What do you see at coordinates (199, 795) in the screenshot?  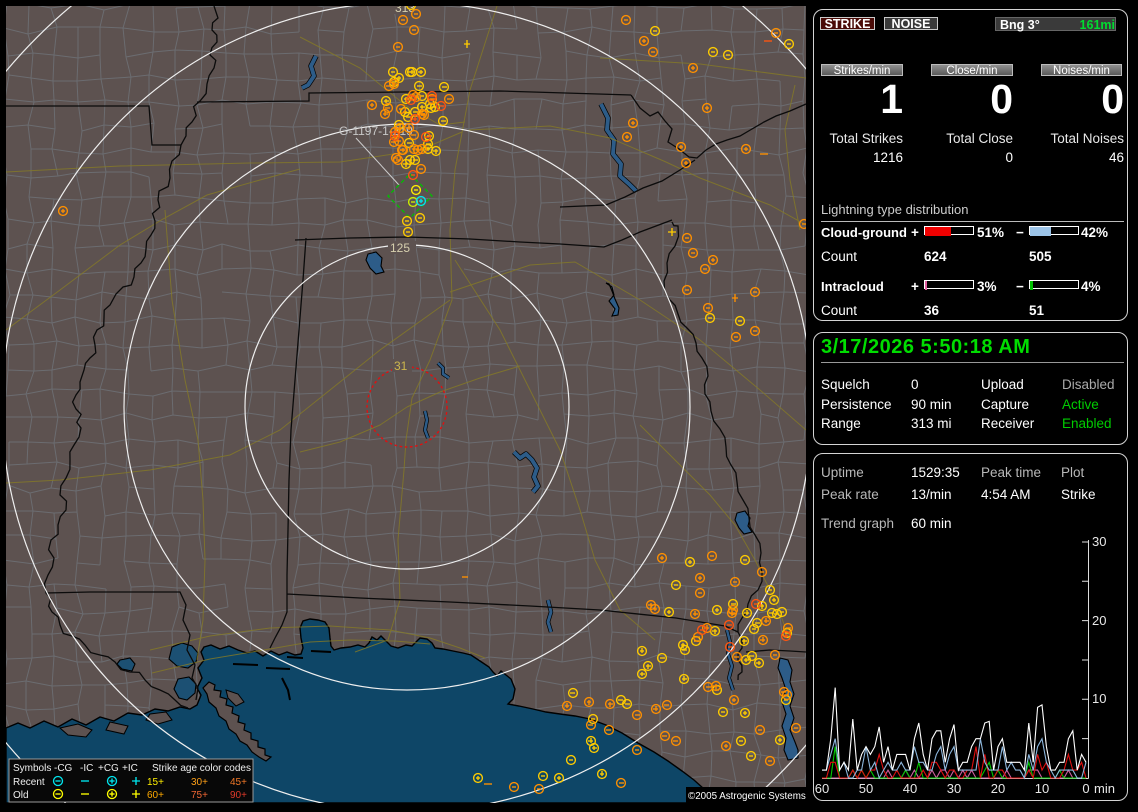 I see `svg-text: 75+` at bounding box center [199, 795].